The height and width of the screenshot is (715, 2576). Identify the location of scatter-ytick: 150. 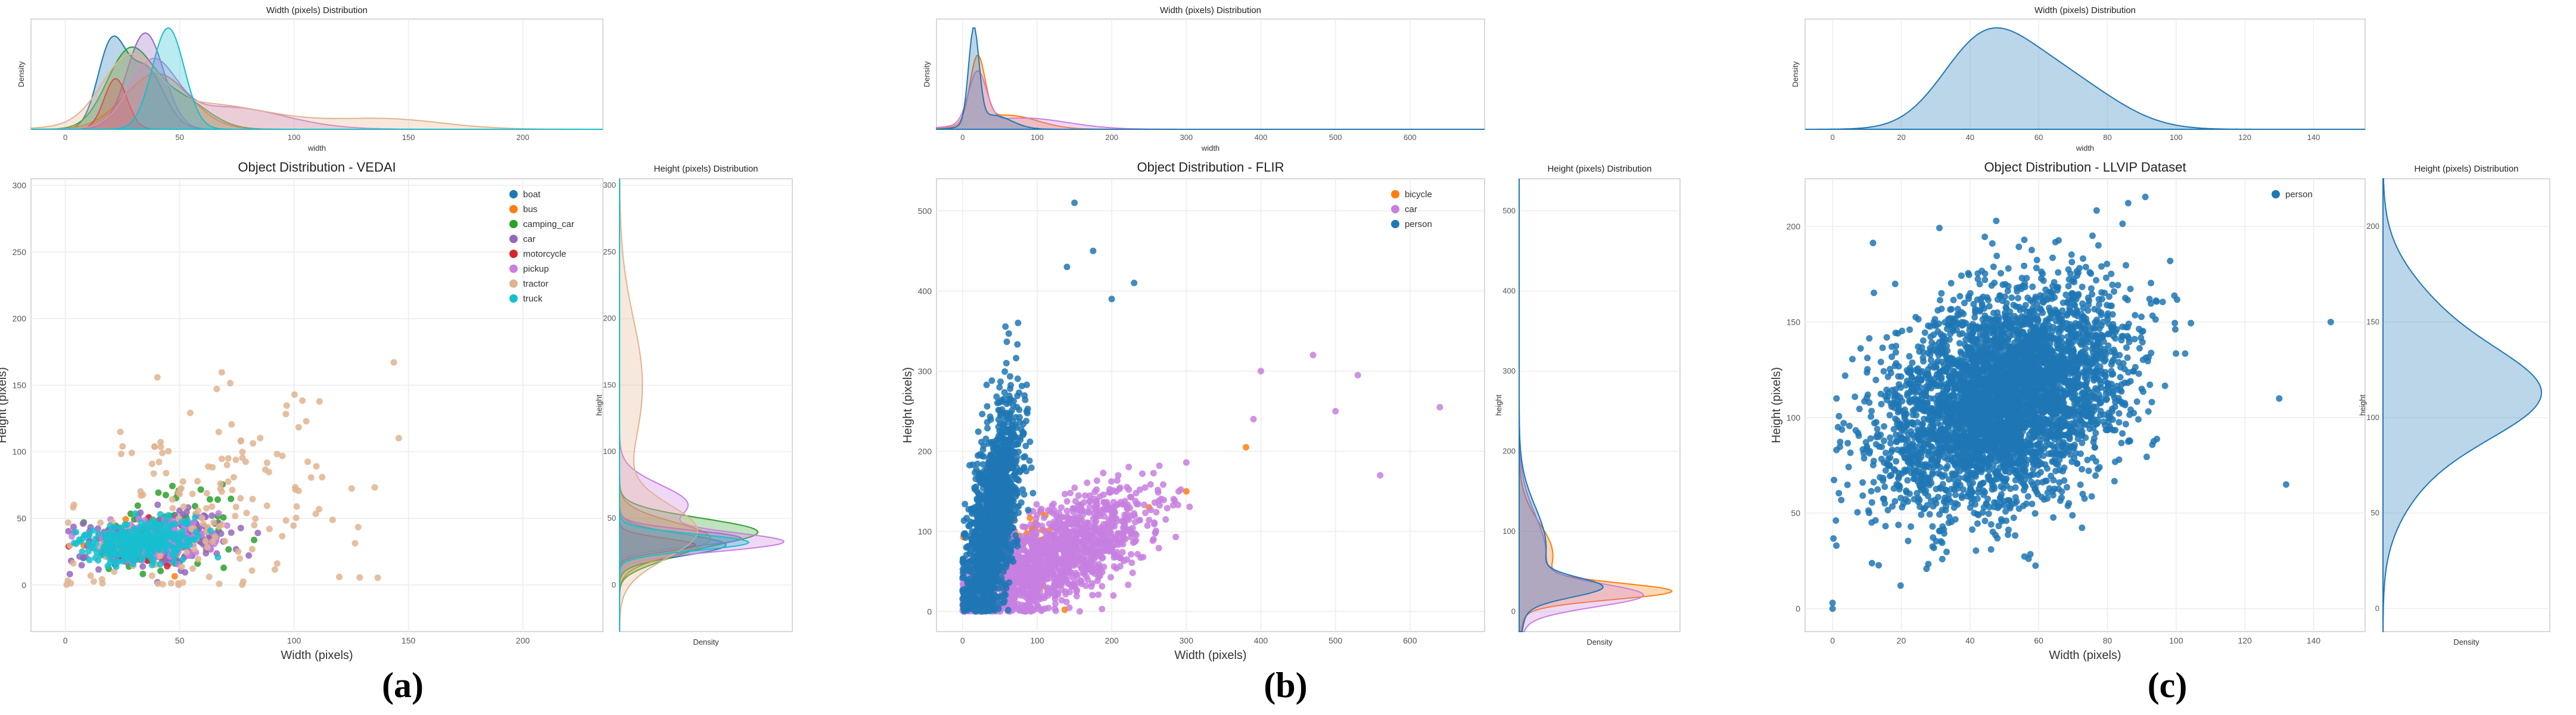
(1794, 322).